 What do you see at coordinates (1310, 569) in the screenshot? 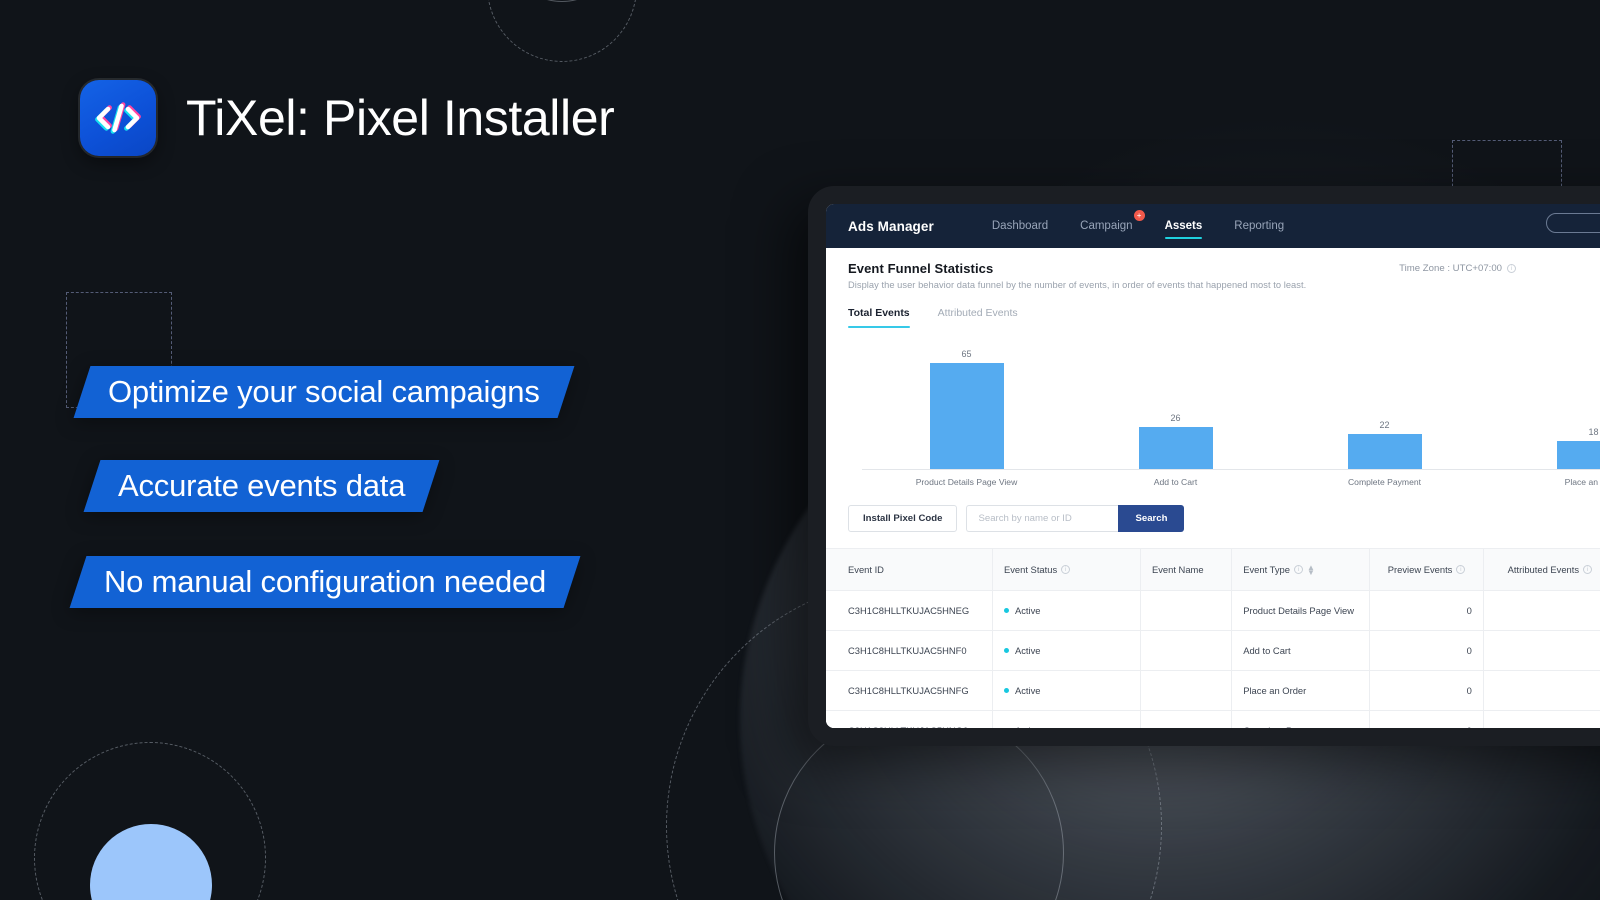
I see `sort-icon: ▲ ▼` at bounding box center [1310, 569].